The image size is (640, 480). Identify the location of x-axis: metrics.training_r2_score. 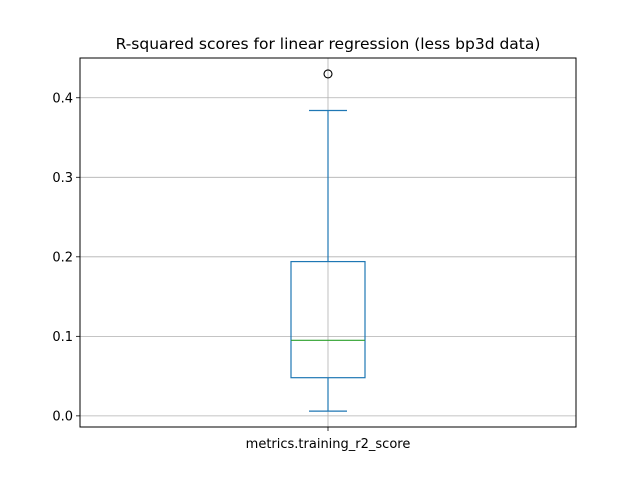
(328, 439).